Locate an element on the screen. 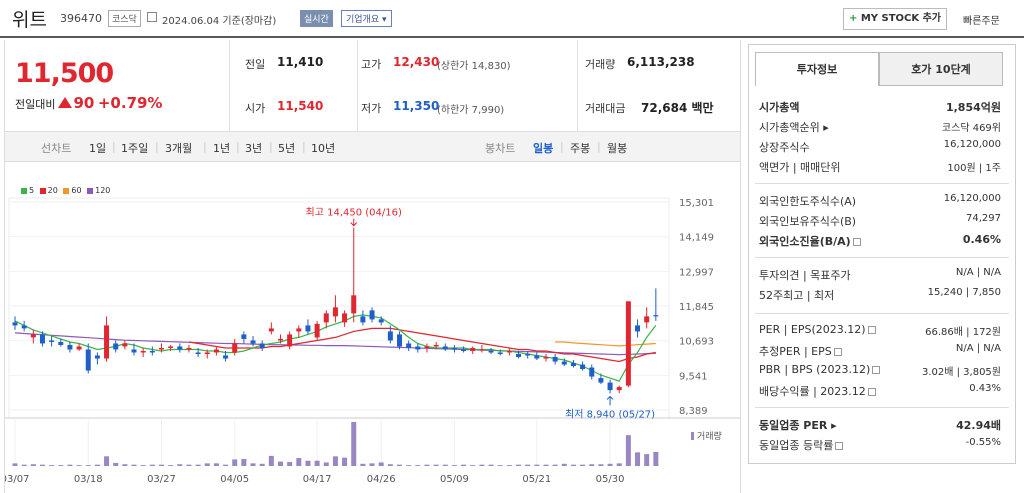 This screenshot has height=493, width=1024. info-value: 74,297 is located at coordinates (983, 218).